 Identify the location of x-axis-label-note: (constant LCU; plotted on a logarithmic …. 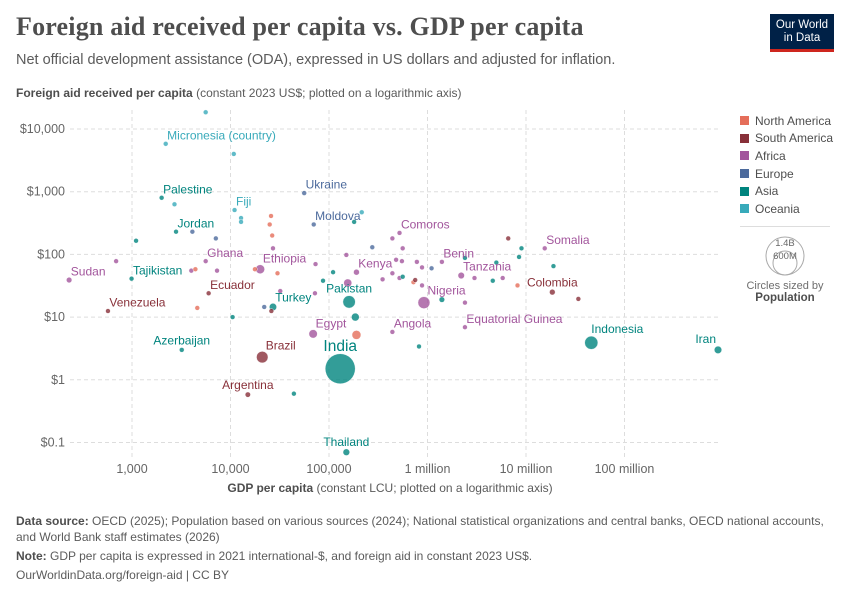
(434, 488).